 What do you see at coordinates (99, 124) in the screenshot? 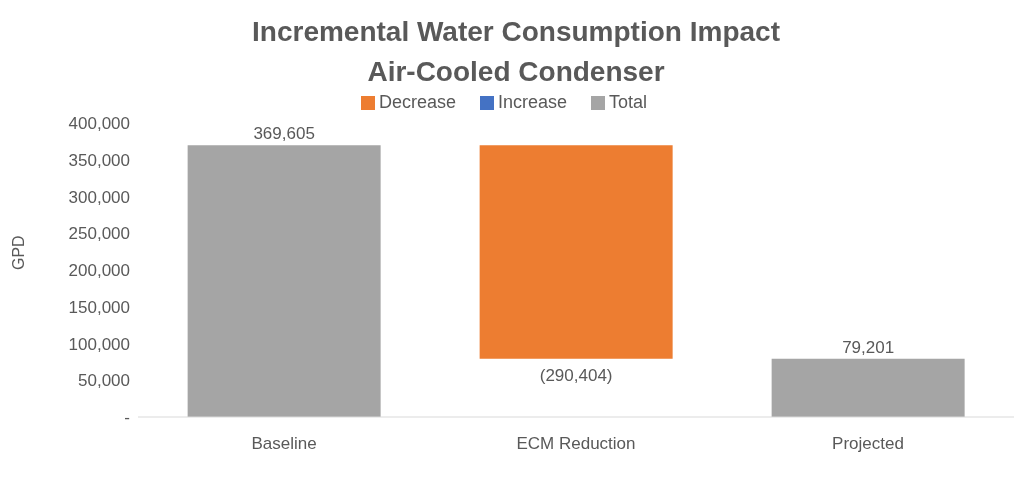
I see `y-tick-label: 400,000` at bounding box center [99, 124].